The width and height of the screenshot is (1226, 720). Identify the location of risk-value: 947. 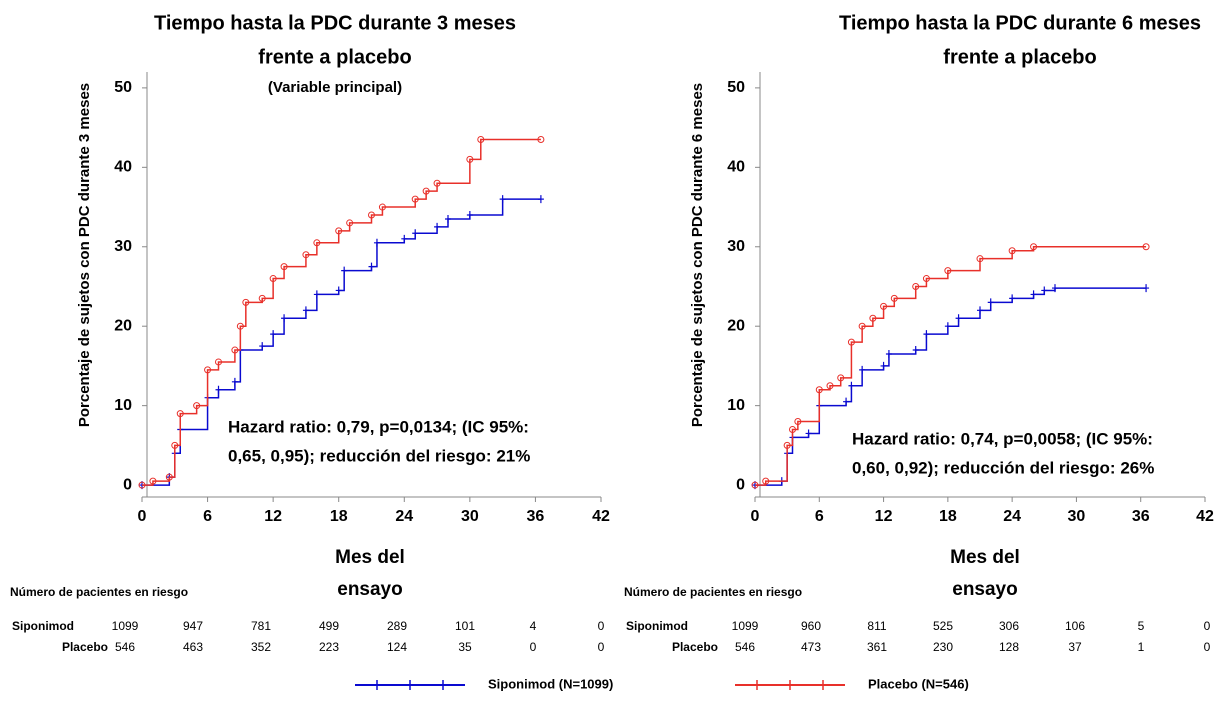
(193, 626).